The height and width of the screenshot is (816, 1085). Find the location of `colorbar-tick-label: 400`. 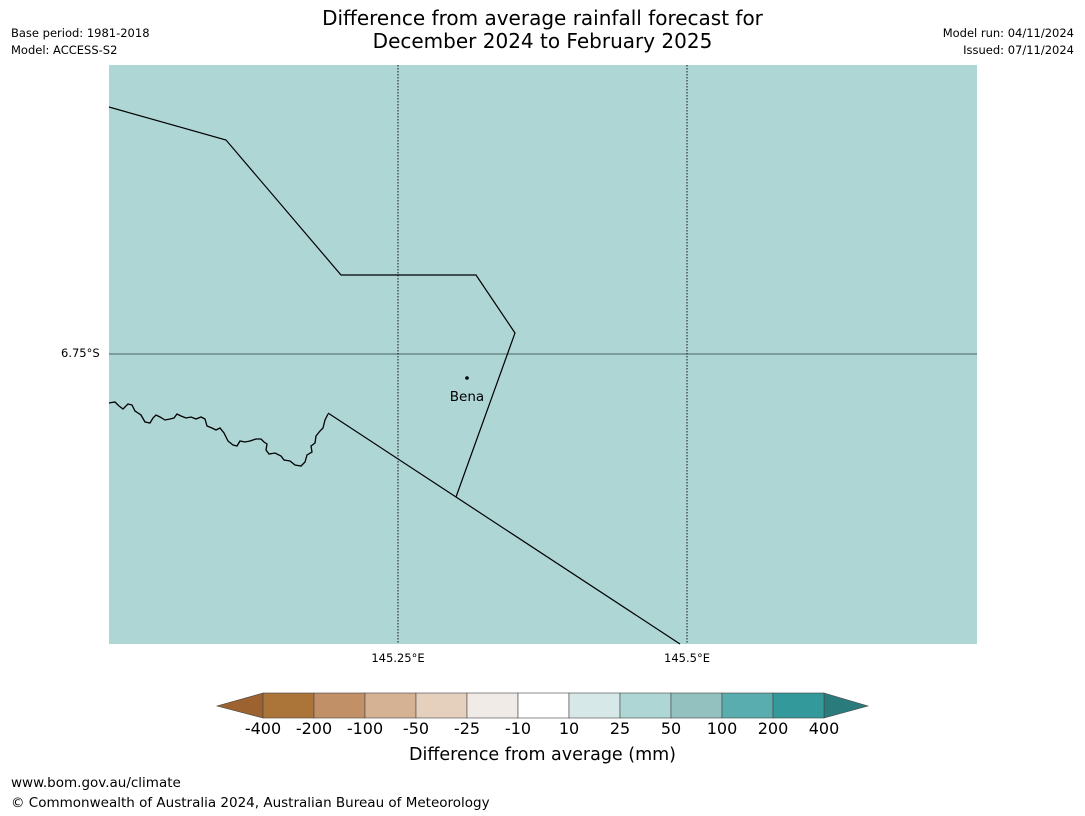

colorbar-tick-label: 400 is located at coordinates (824, 728).